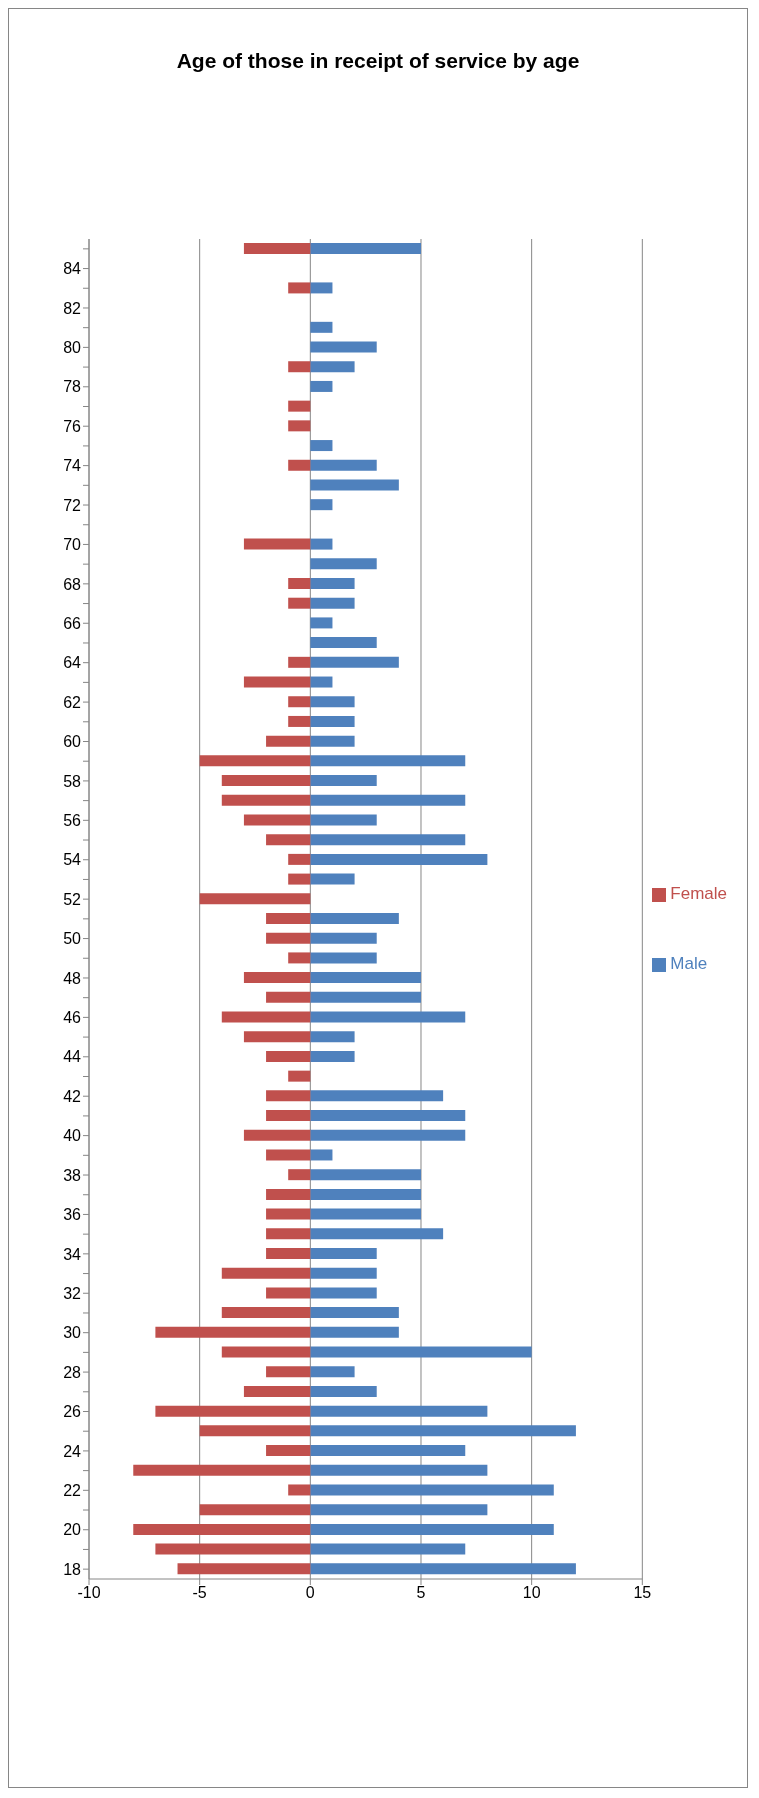  Describe the element at coordinates (72, 1412) in the screenshot. I see `y-tick-label: 26` at that location.